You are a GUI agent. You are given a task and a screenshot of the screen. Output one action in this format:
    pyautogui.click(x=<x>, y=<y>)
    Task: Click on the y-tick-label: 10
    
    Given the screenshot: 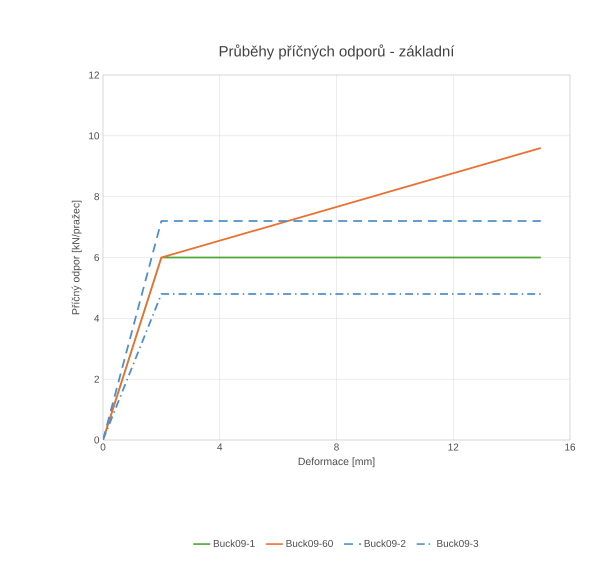 What is the action you would take?
    pyautogui.click(x=94, y=136)
    